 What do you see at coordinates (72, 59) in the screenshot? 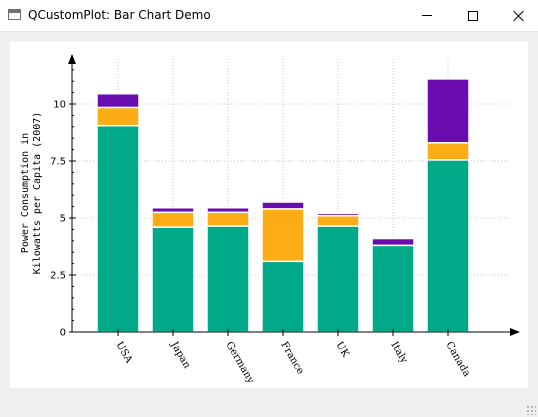
I see `y-axis-arrow` at bounding box center [72, 59].